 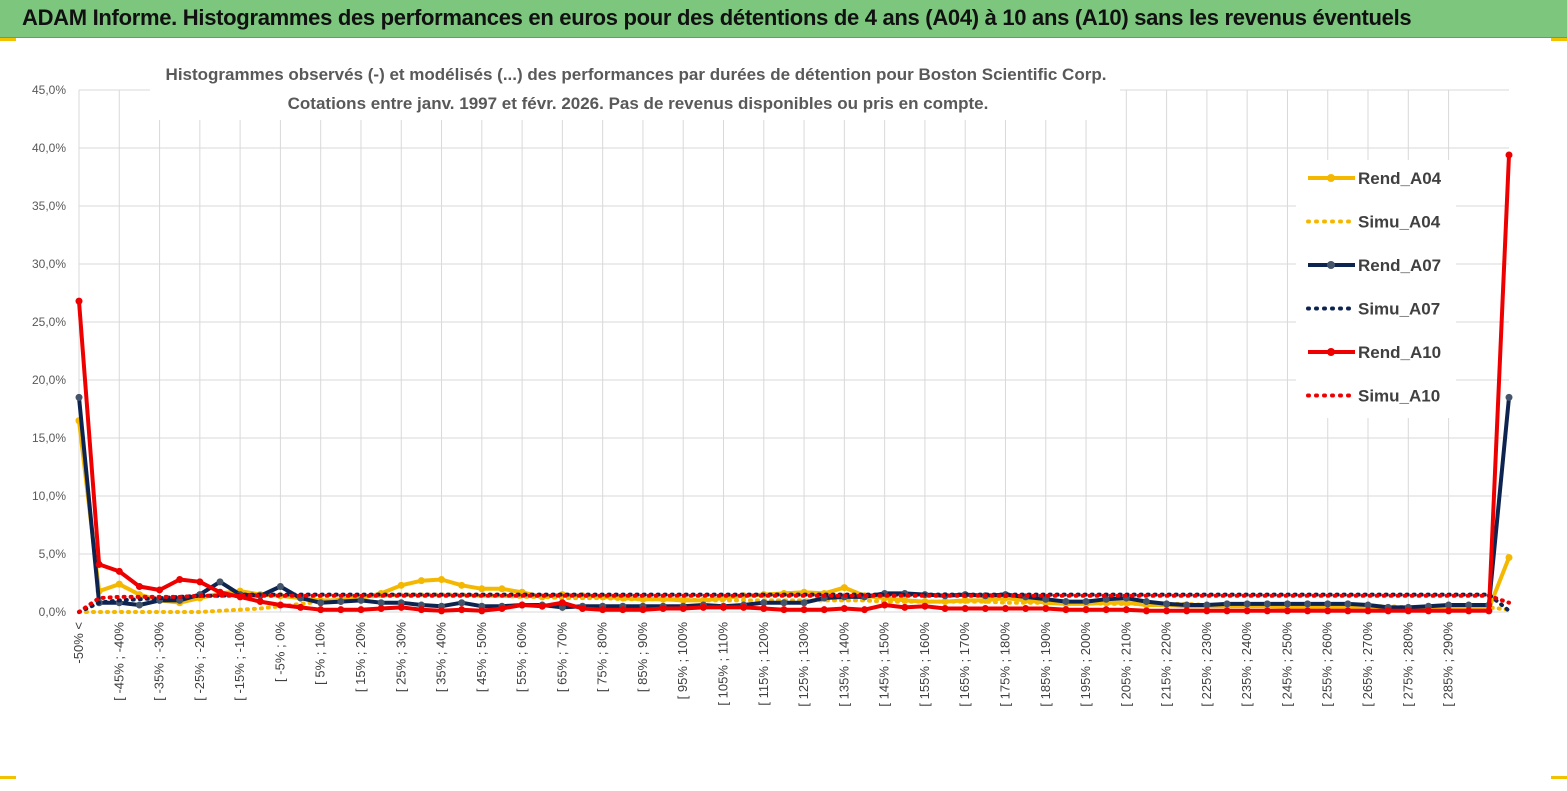 I want to click on legend-label: Simu_A10, so click(x=1399, y=396).